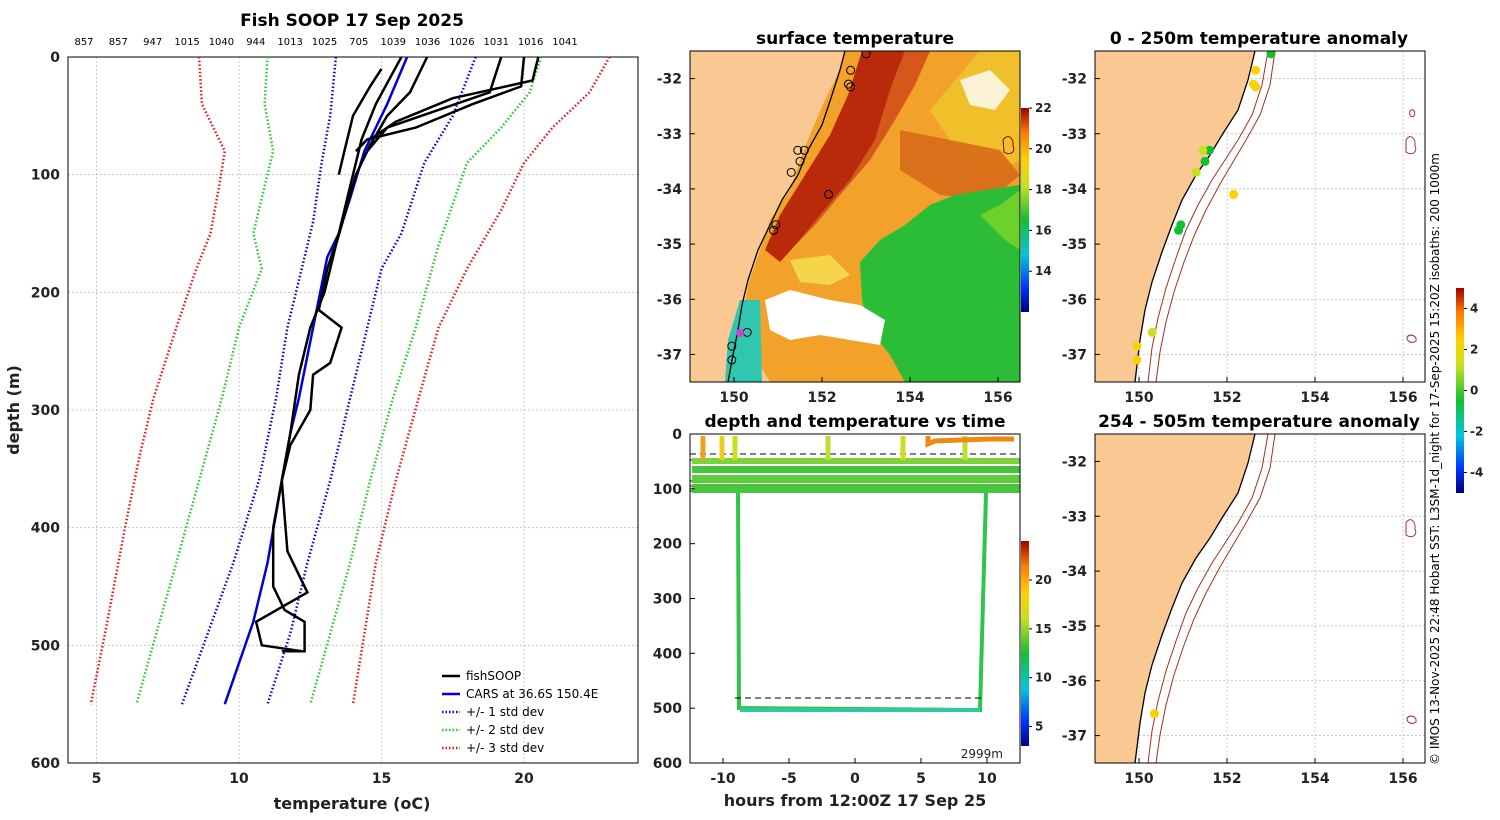  I want to click on cloud-gap-north, so click(985, 90).